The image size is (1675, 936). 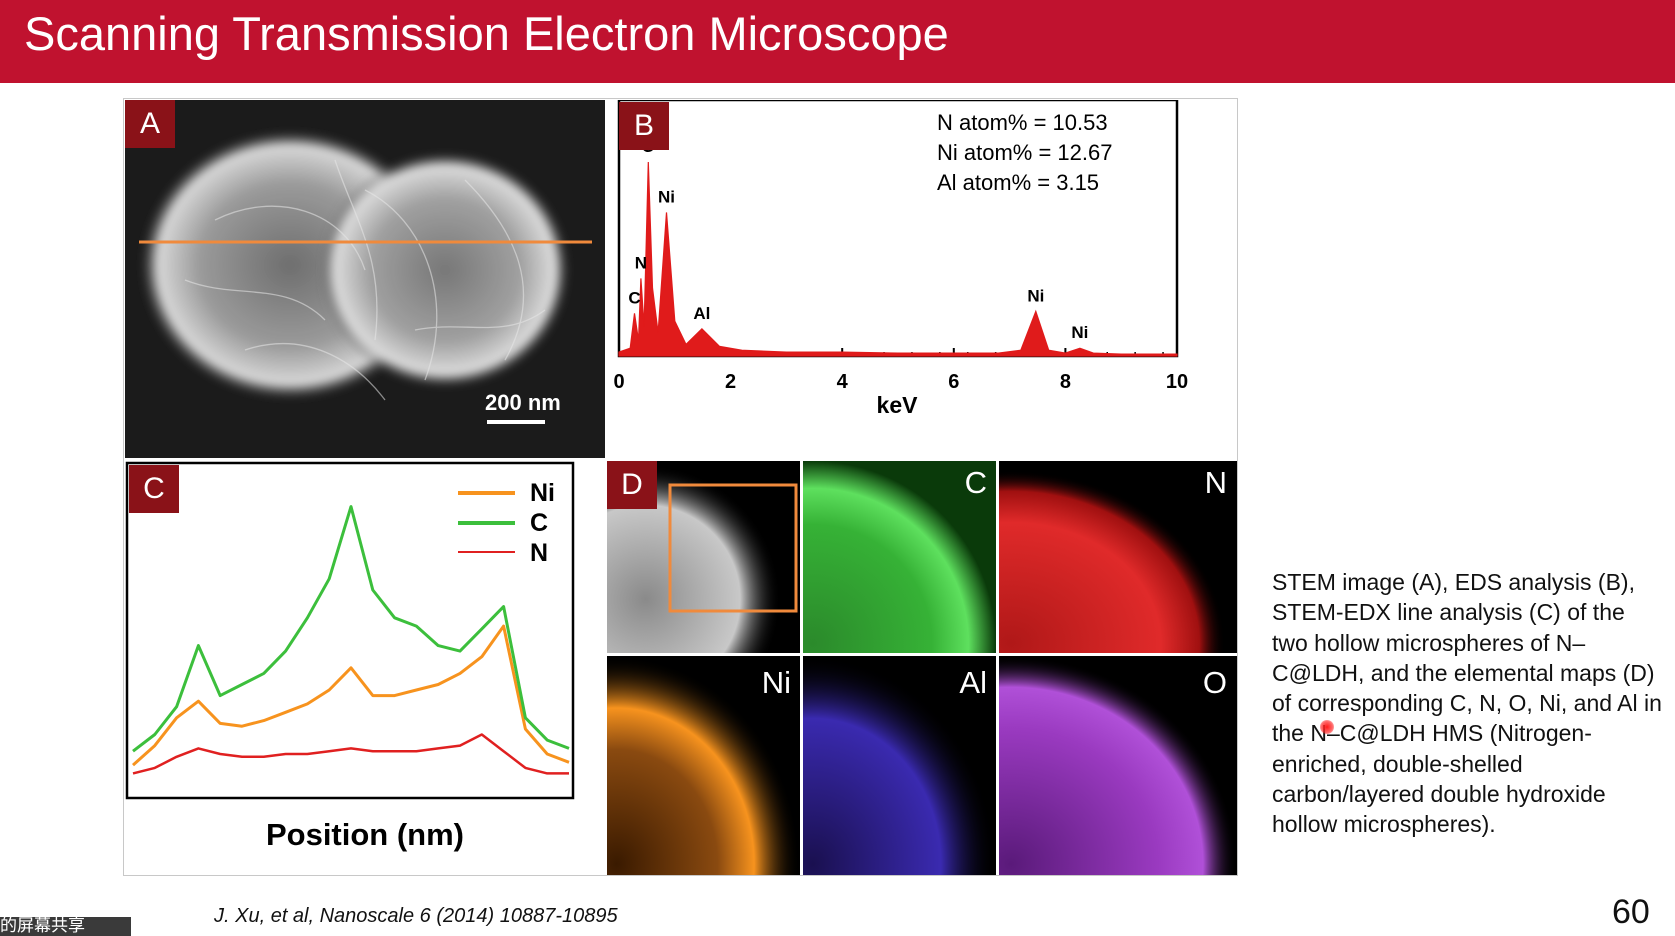 What do you see at coordinates (506, 523) in the screenshot?
I see `line-legend: Ni C N` at bounding box center [506, 523].